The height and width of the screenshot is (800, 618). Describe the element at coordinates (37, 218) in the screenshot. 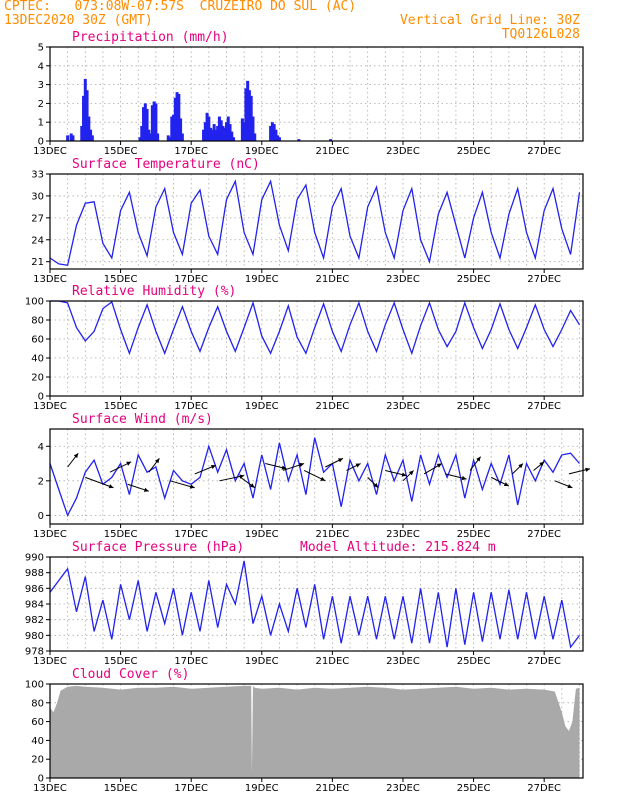

I see `y-tick-label: 27` at that location.